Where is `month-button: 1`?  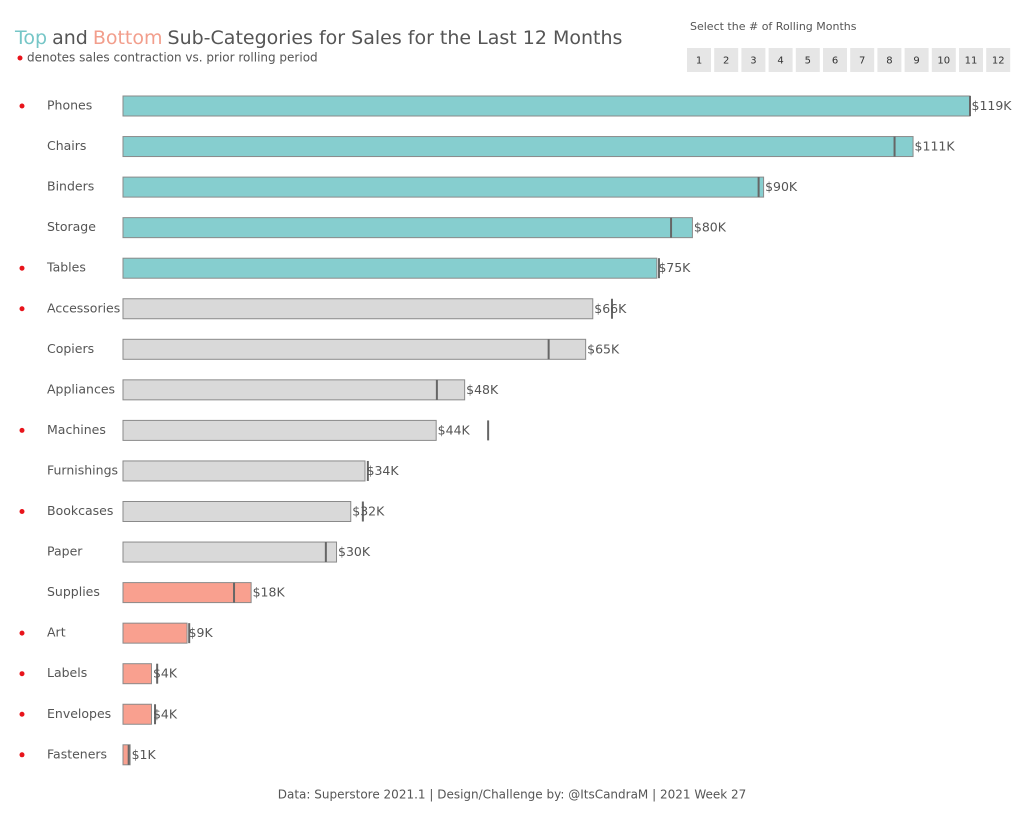 month-button: 1 is located at coordinates (699, 60).